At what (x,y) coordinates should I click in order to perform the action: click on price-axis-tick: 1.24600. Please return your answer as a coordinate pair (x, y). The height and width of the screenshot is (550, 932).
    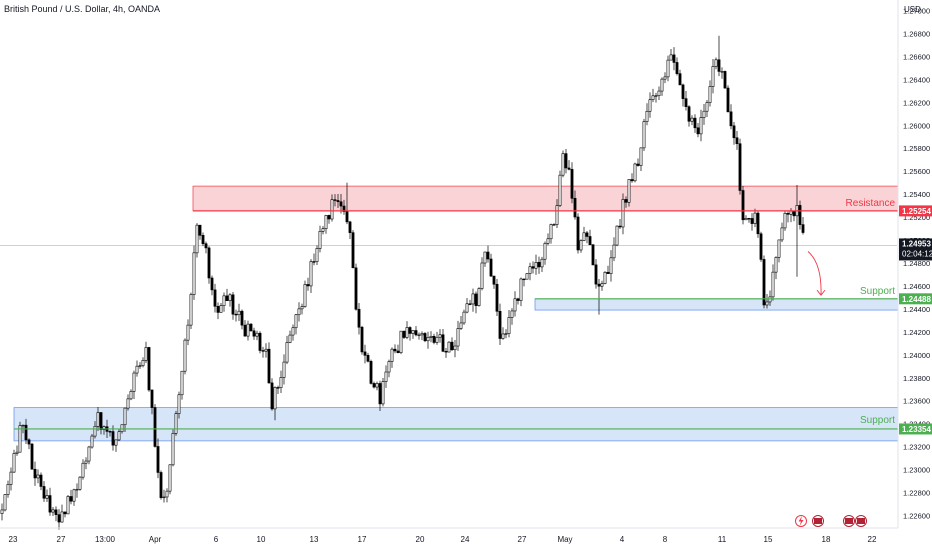
    Looking at the image, I should click on (916, 286).